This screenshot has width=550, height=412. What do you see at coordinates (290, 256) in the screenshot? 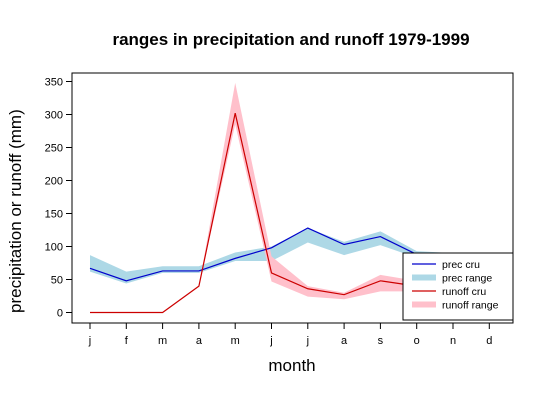
I see `band-prec-range` at bounding box center [290, 256].